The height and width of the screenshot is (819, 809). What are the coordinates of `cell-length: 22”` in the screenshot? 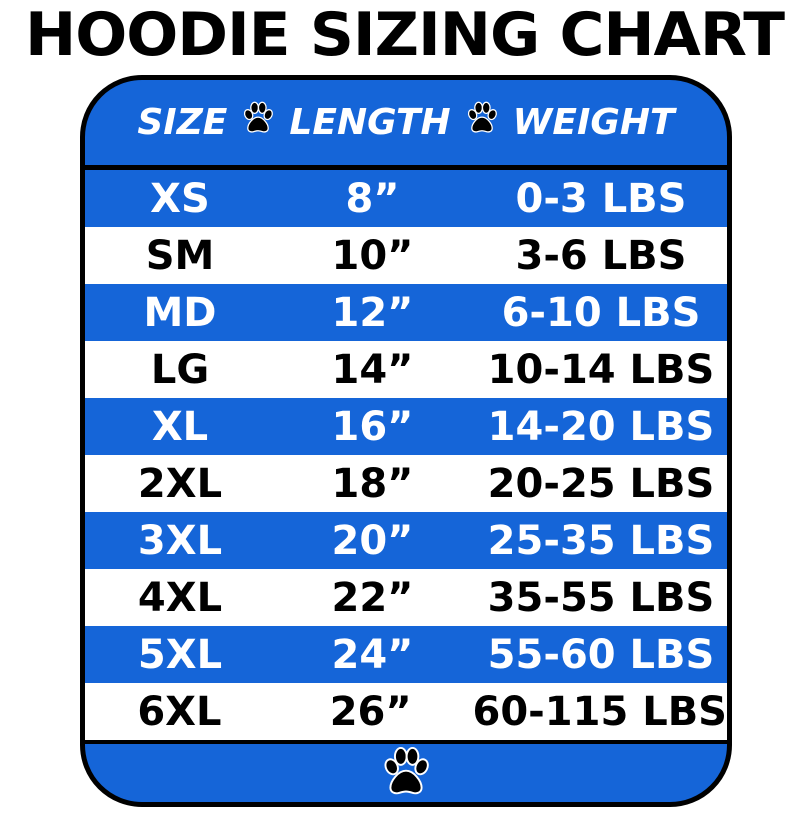 It's located at (372, 597).